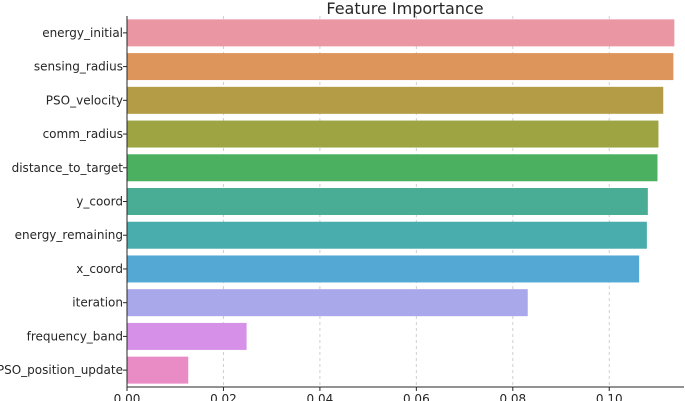 This screenshot has width=685, height=401. What do you see at coordinates (223, 396) in the screenshot?
I see `x-tick-label: 0.02` at bounding box center [223, 396].